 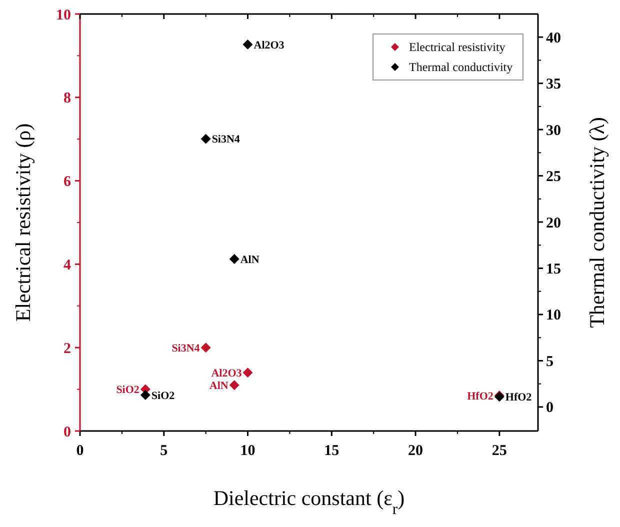 I want to click on legend-label: Electrical resistivity, so click(x=457, y=47).